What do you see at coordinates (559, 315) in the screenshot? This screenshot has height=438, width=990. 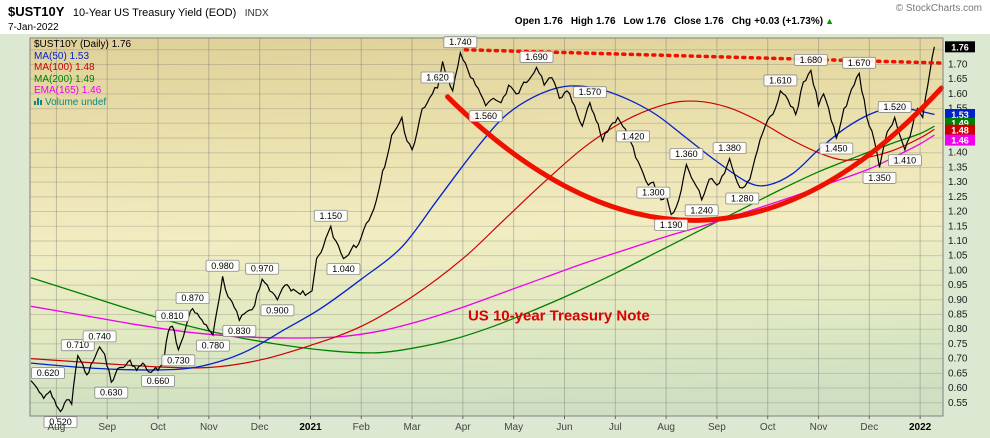 I see `annotation-text: US 10-year Treasury Note` at bounding box center [559, 315].